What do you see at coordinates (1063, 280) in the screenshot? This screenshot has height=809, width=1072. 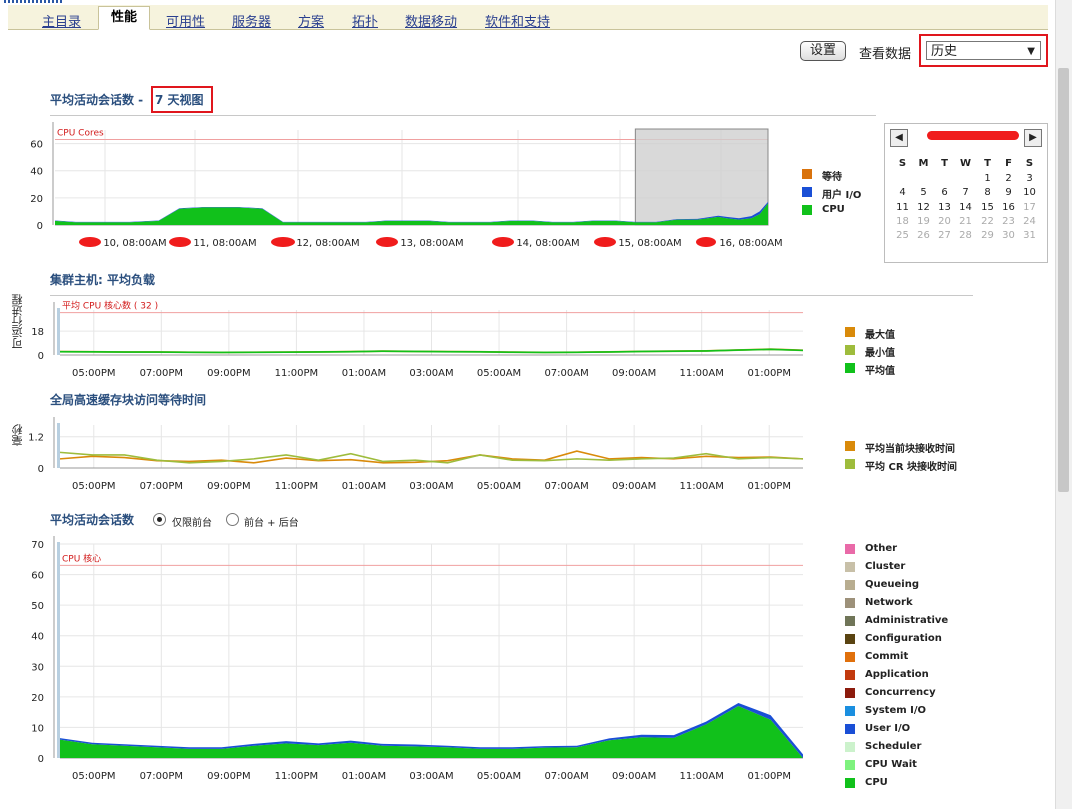 I see `scrollbar-thumb` at bounding box center [1063, 280].